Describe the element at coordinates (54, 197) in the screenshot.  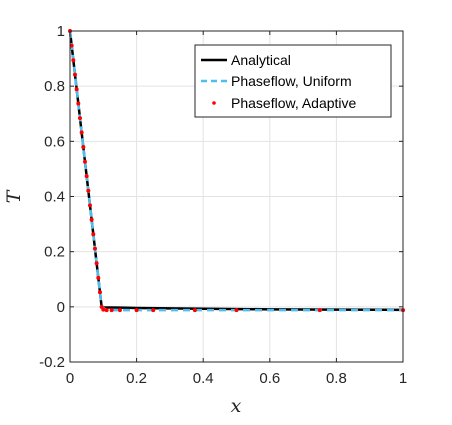
I see `y-tick-label: 0.4` at that location.